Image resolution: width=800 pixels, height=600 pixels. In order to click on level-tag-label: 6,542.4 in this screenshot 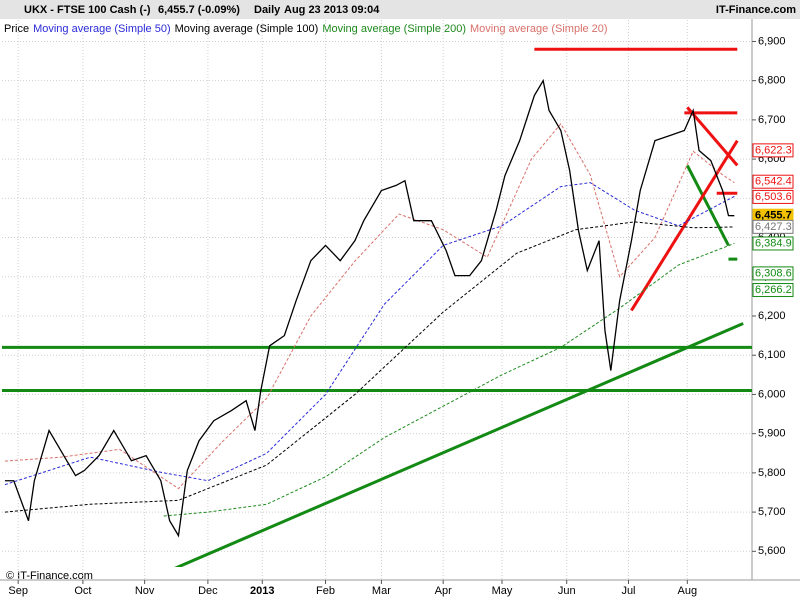, I will do `click(773, 182)`.